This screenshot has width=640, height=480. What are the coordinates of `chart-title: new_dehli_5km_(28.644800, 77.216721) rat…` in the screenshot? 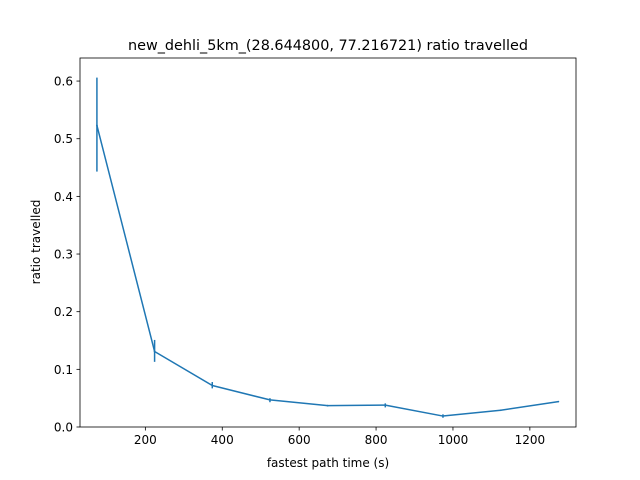 It's located at (328, 46).